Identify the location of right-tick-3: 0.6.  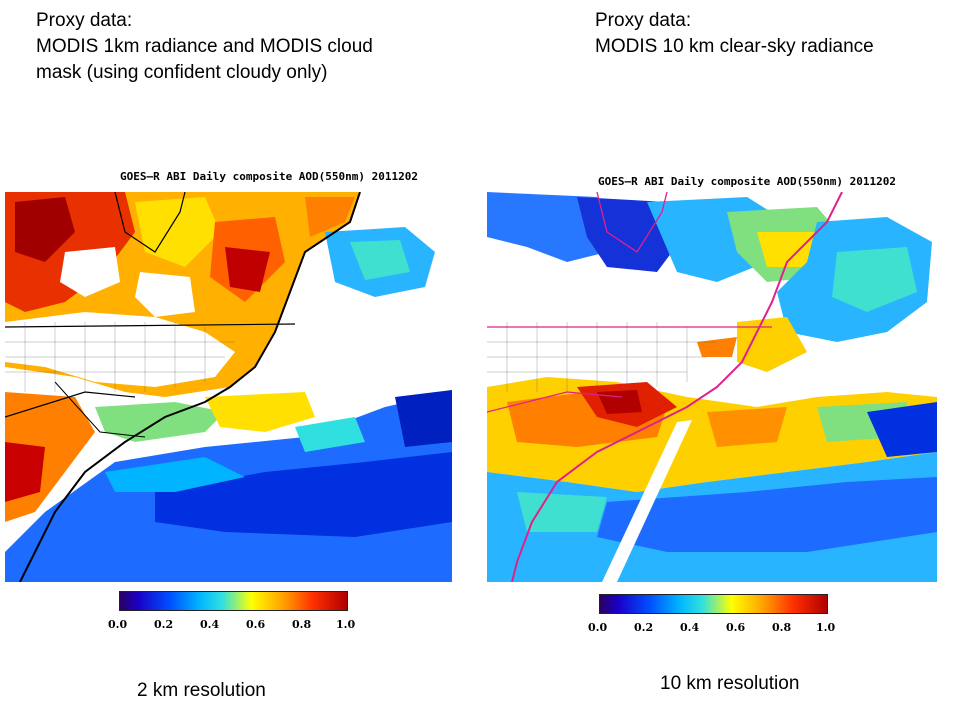
(736, 627).